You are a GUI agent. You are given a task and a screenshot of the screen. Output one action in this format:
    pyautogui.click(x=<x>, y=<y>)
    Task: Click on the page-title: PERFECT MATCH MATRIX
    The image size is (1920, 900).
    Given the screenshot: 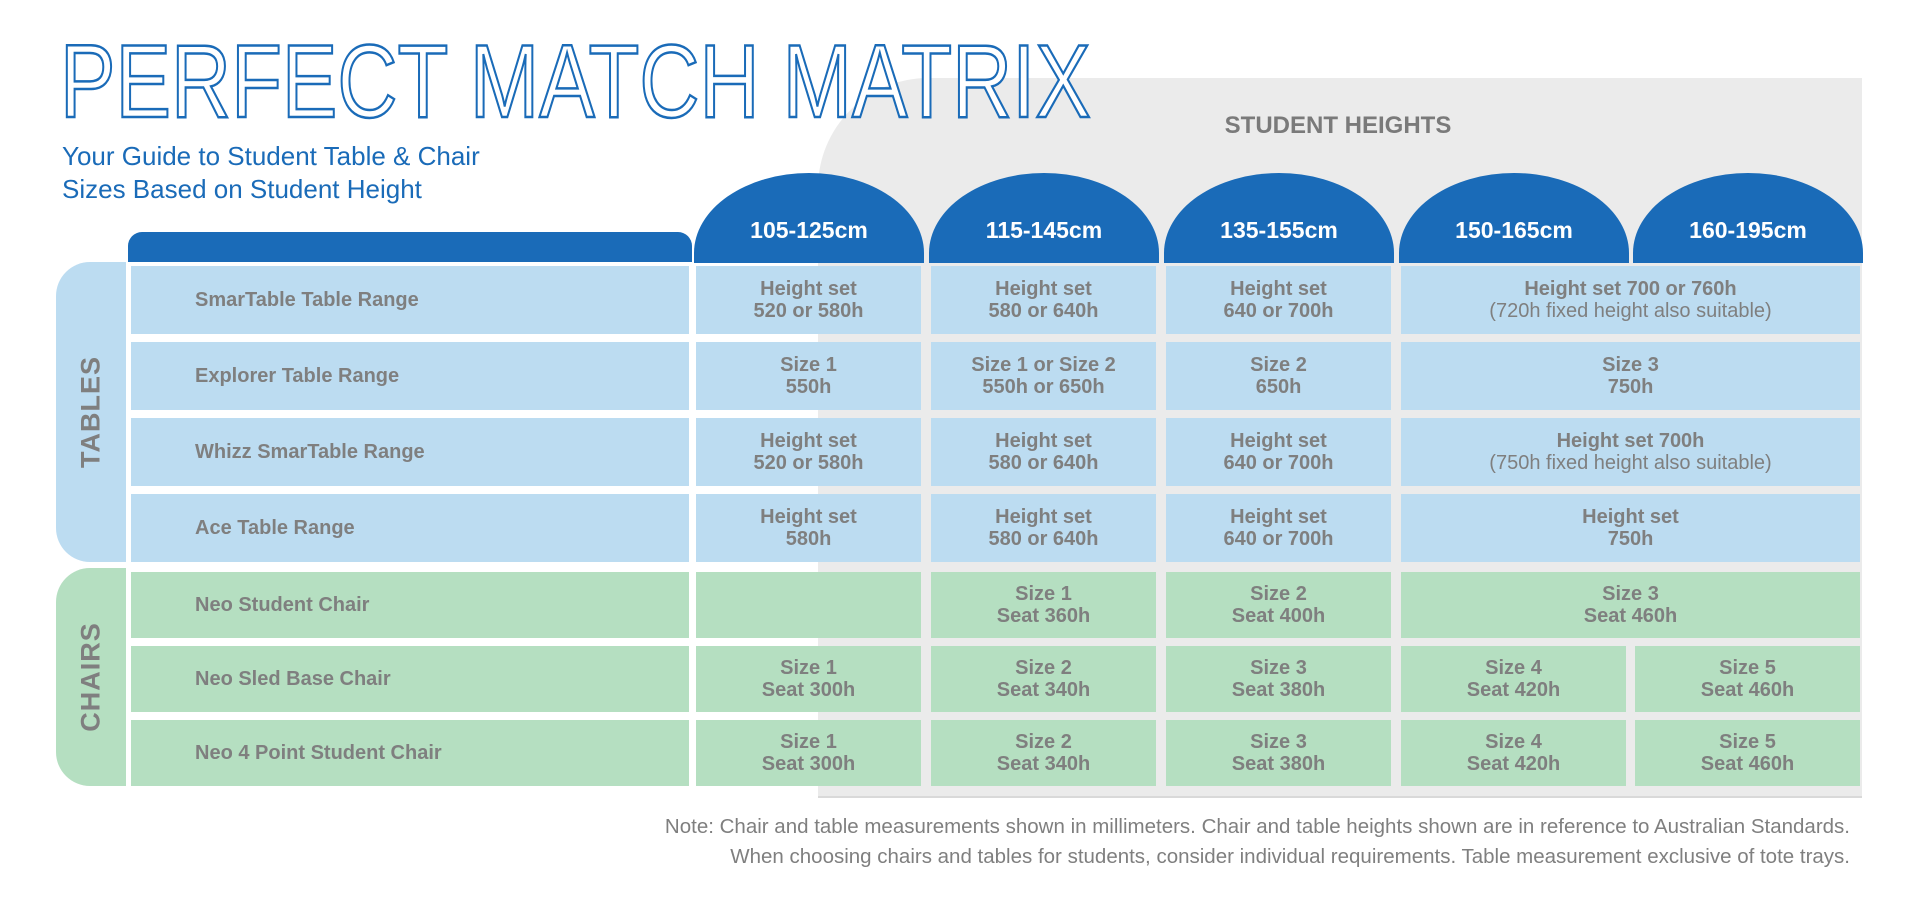 What is the action you would take?
    pyautogui.click(x=575, y=82)
    